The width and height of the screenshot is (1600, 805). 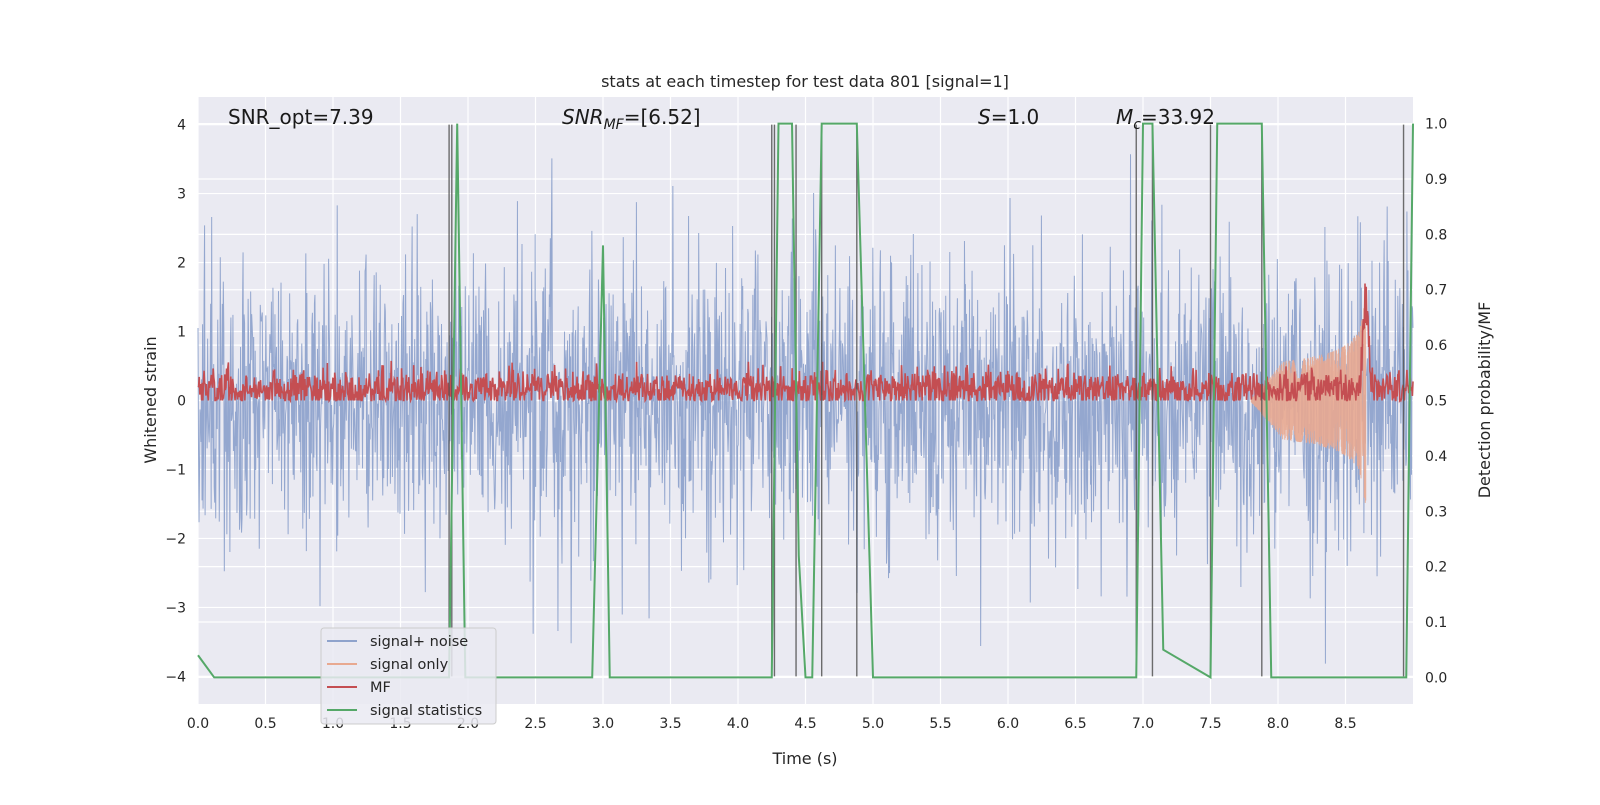 What do you see at coordinates (1436, 235) in the screenshot?
I see `y2-tick-0.8: 0.8` at bounding box center [1436, 235].